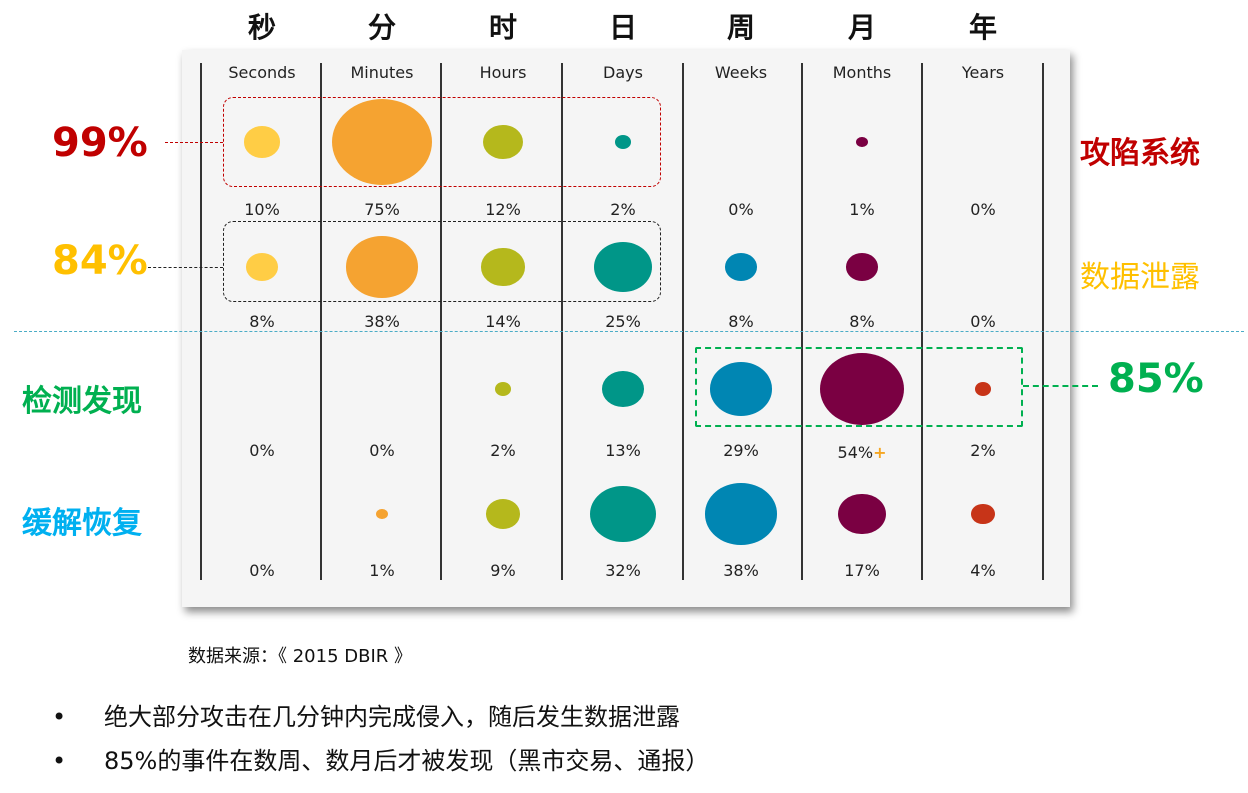  I want to click on exfiltration-label: 数据泄露, so click(1140, 277).